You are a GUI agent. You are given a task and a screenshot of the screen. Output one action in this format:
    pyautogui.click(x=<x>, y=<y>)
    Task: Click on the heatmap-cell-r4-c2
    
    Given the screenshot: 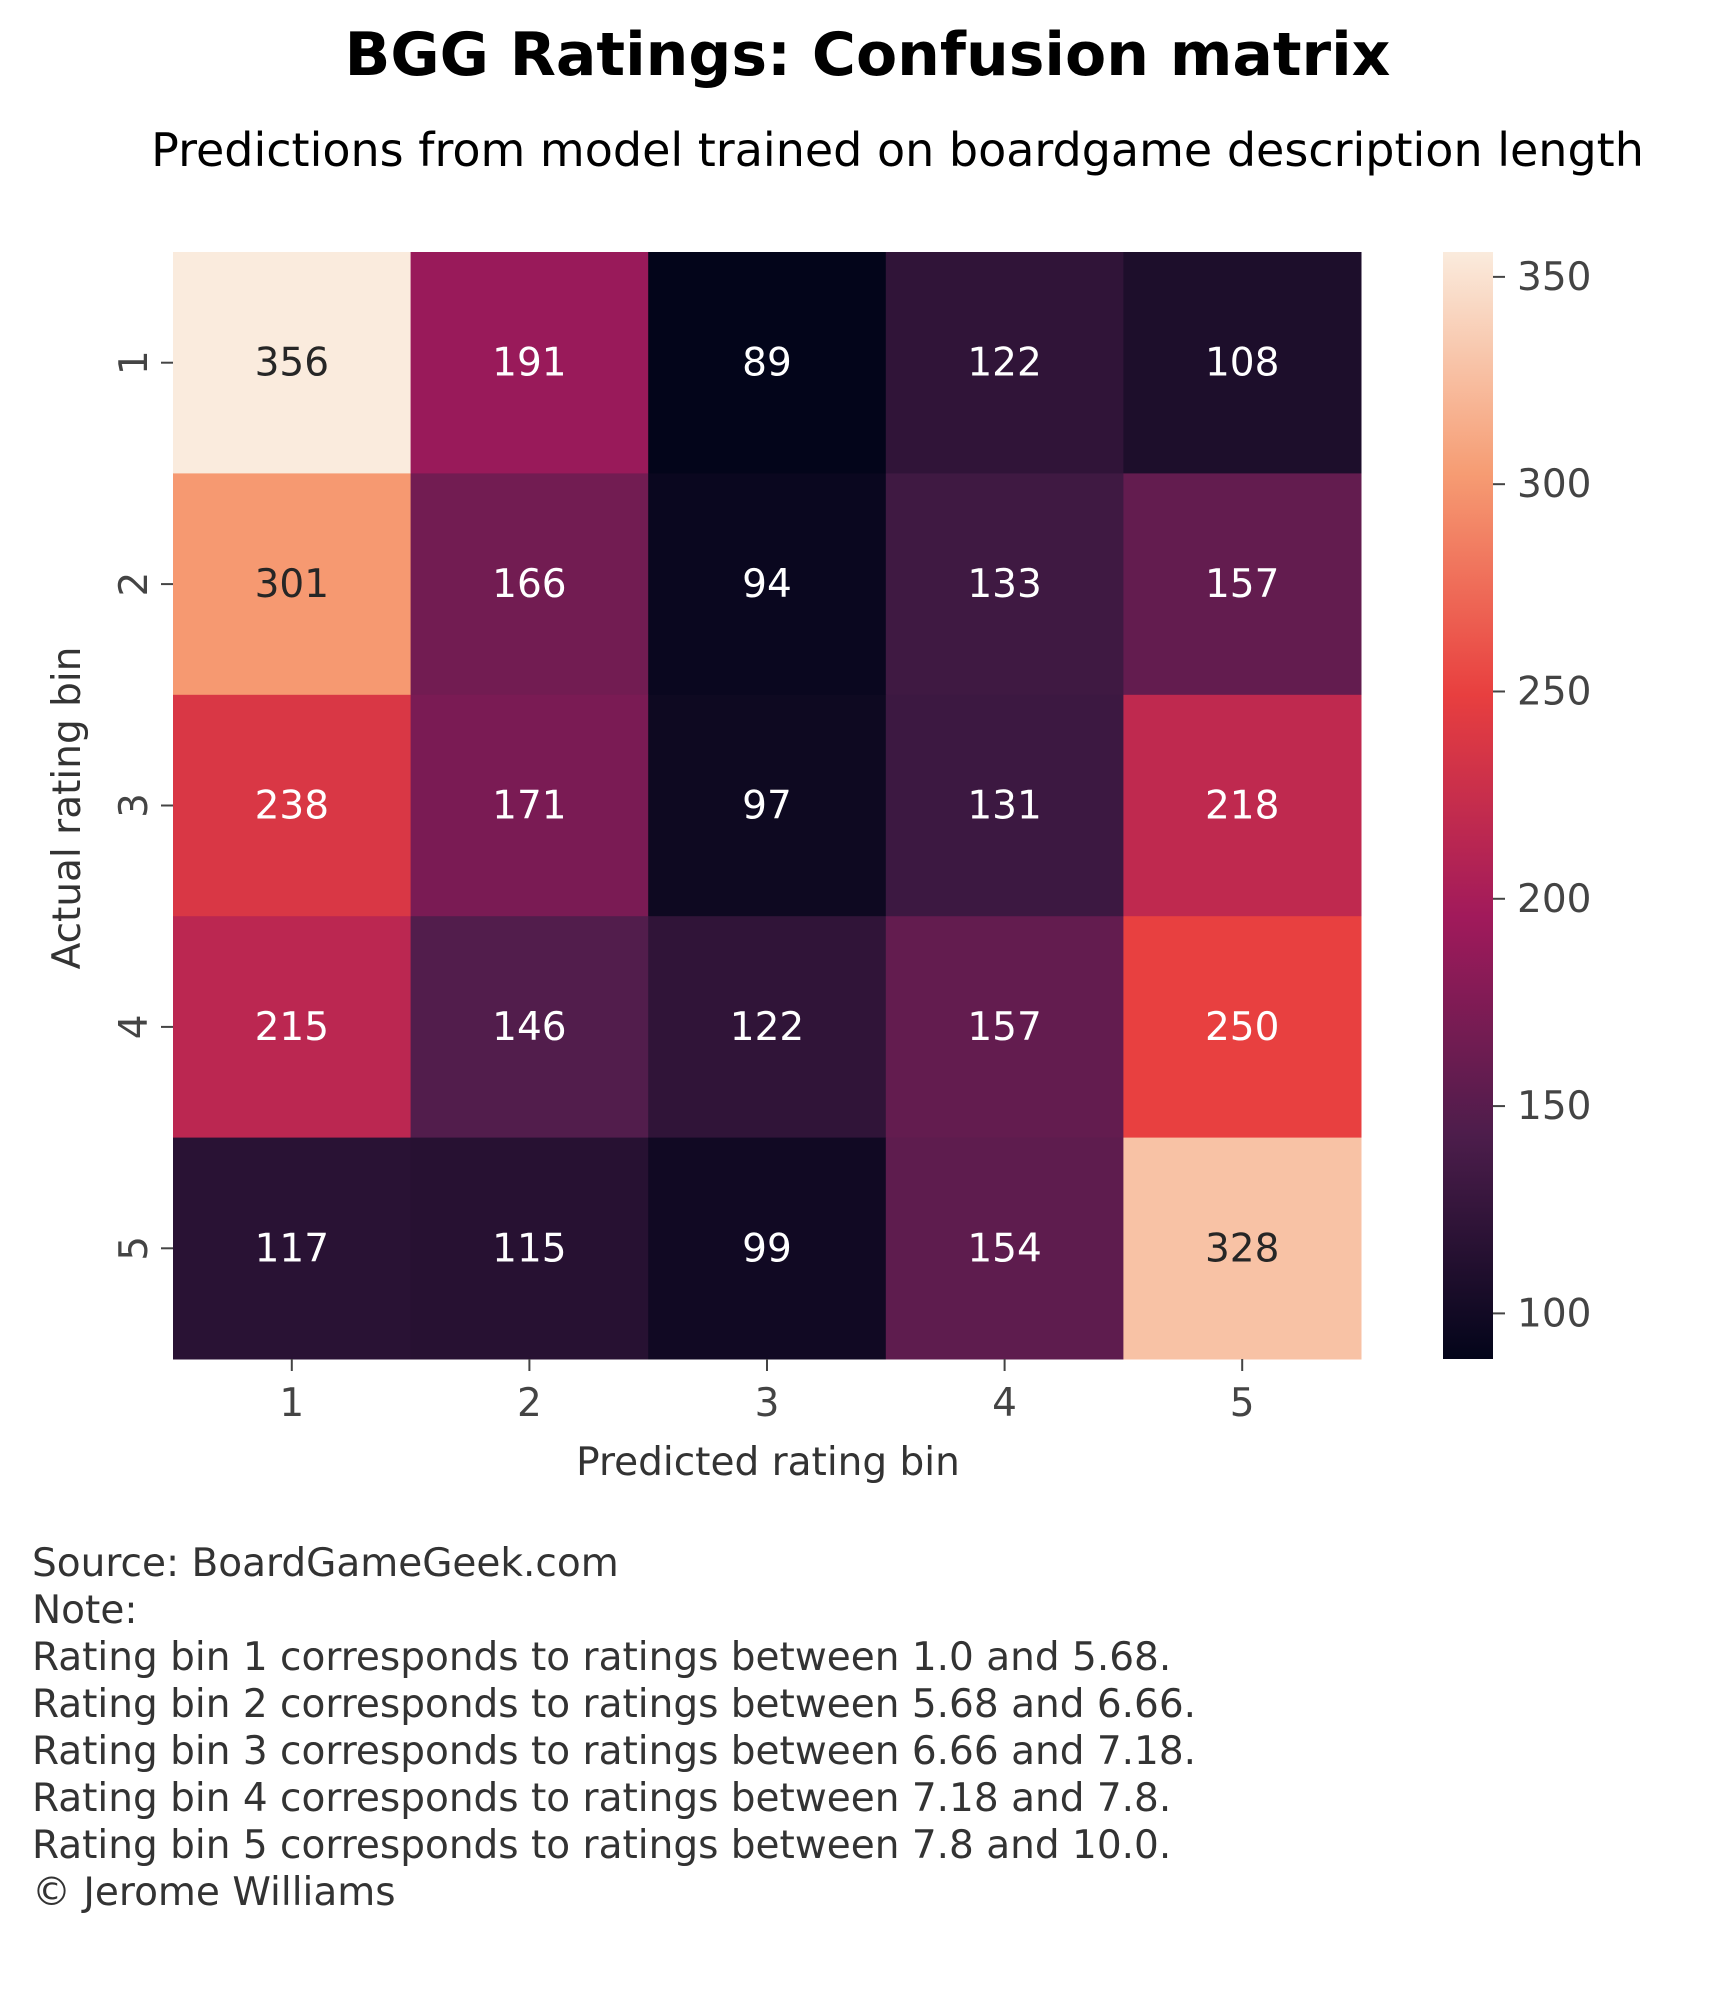 What is the action you would take?
    pyautogui.click(x=529, y=1027)
    